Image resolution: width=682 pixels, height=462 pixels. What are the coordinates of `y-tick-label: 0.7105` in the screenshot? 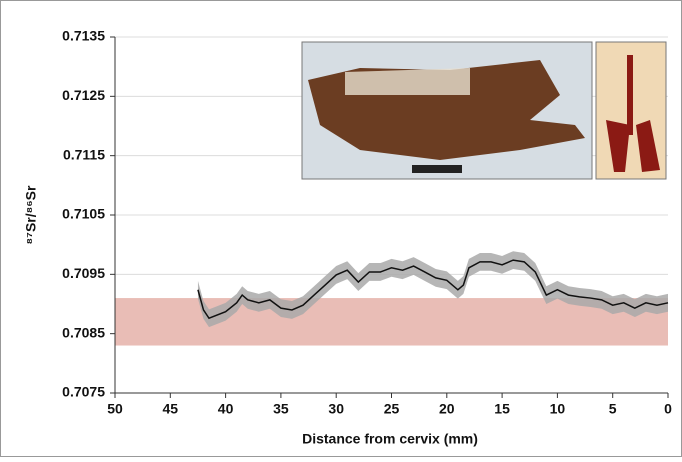 It's located at (83, 214).